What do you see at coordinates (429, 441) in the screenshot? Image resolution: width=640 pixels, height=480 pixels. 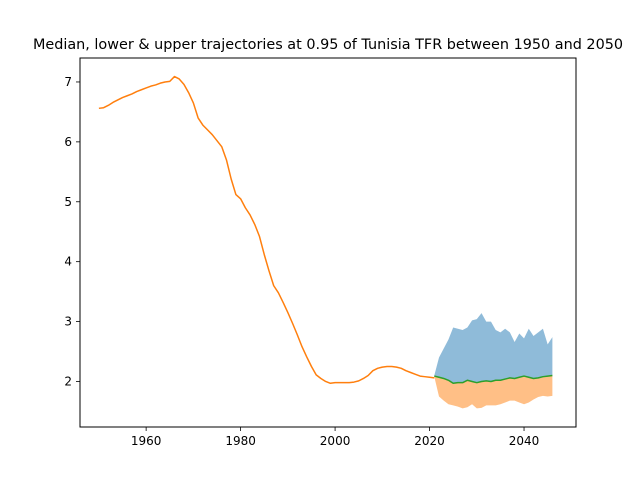 I see `x-tick-label: 2020` at bounding box center [429, 441].